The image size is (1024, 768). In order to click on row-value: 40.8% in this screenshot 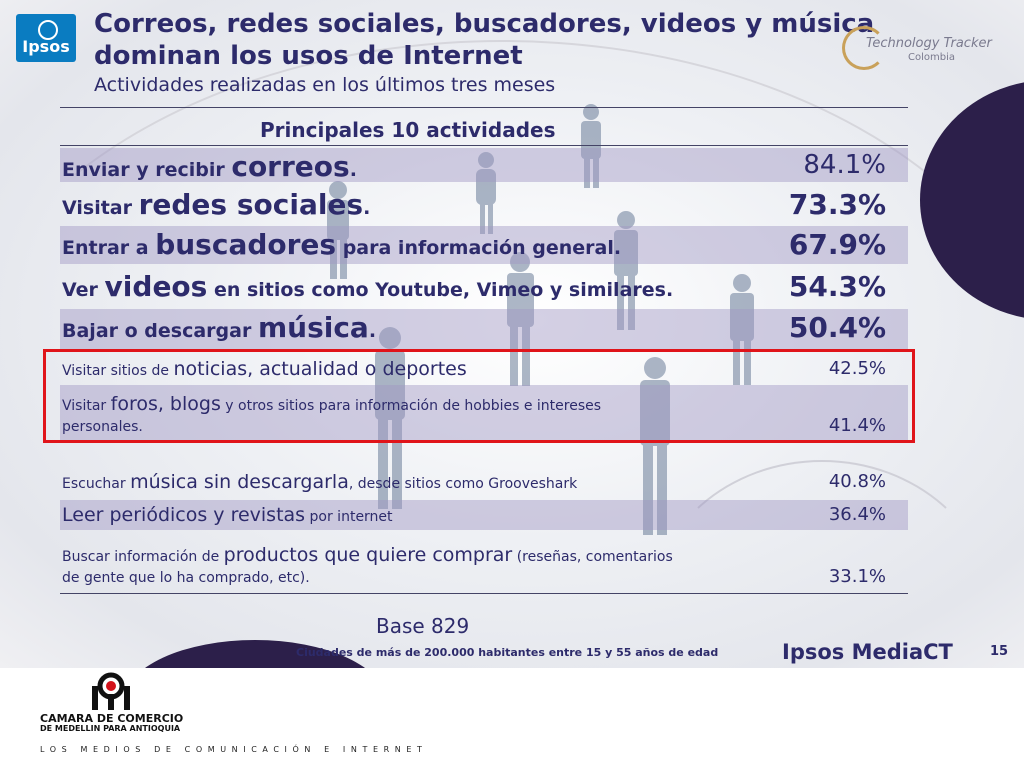, I will do `click(857, 481)`.